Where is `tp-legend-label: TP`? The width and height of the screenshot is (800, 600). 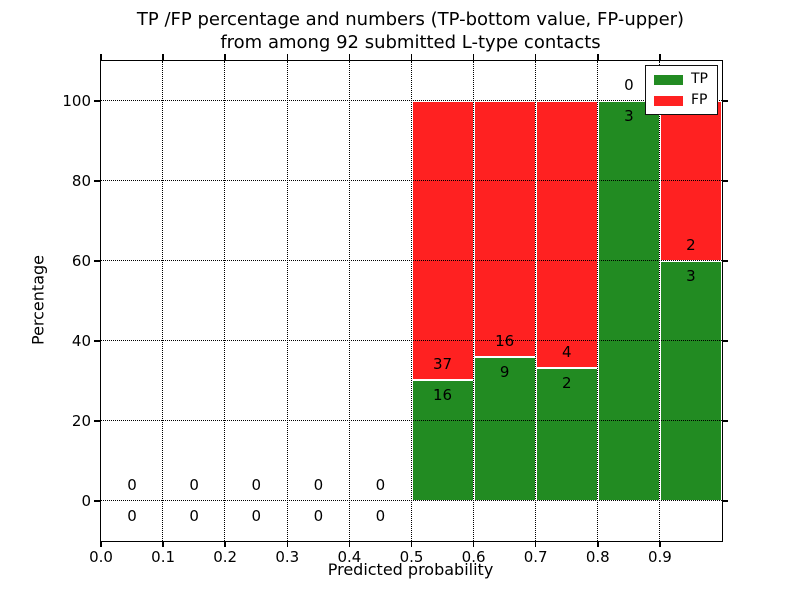
tp-legend-label: TP is located at coordinates (699, 79).